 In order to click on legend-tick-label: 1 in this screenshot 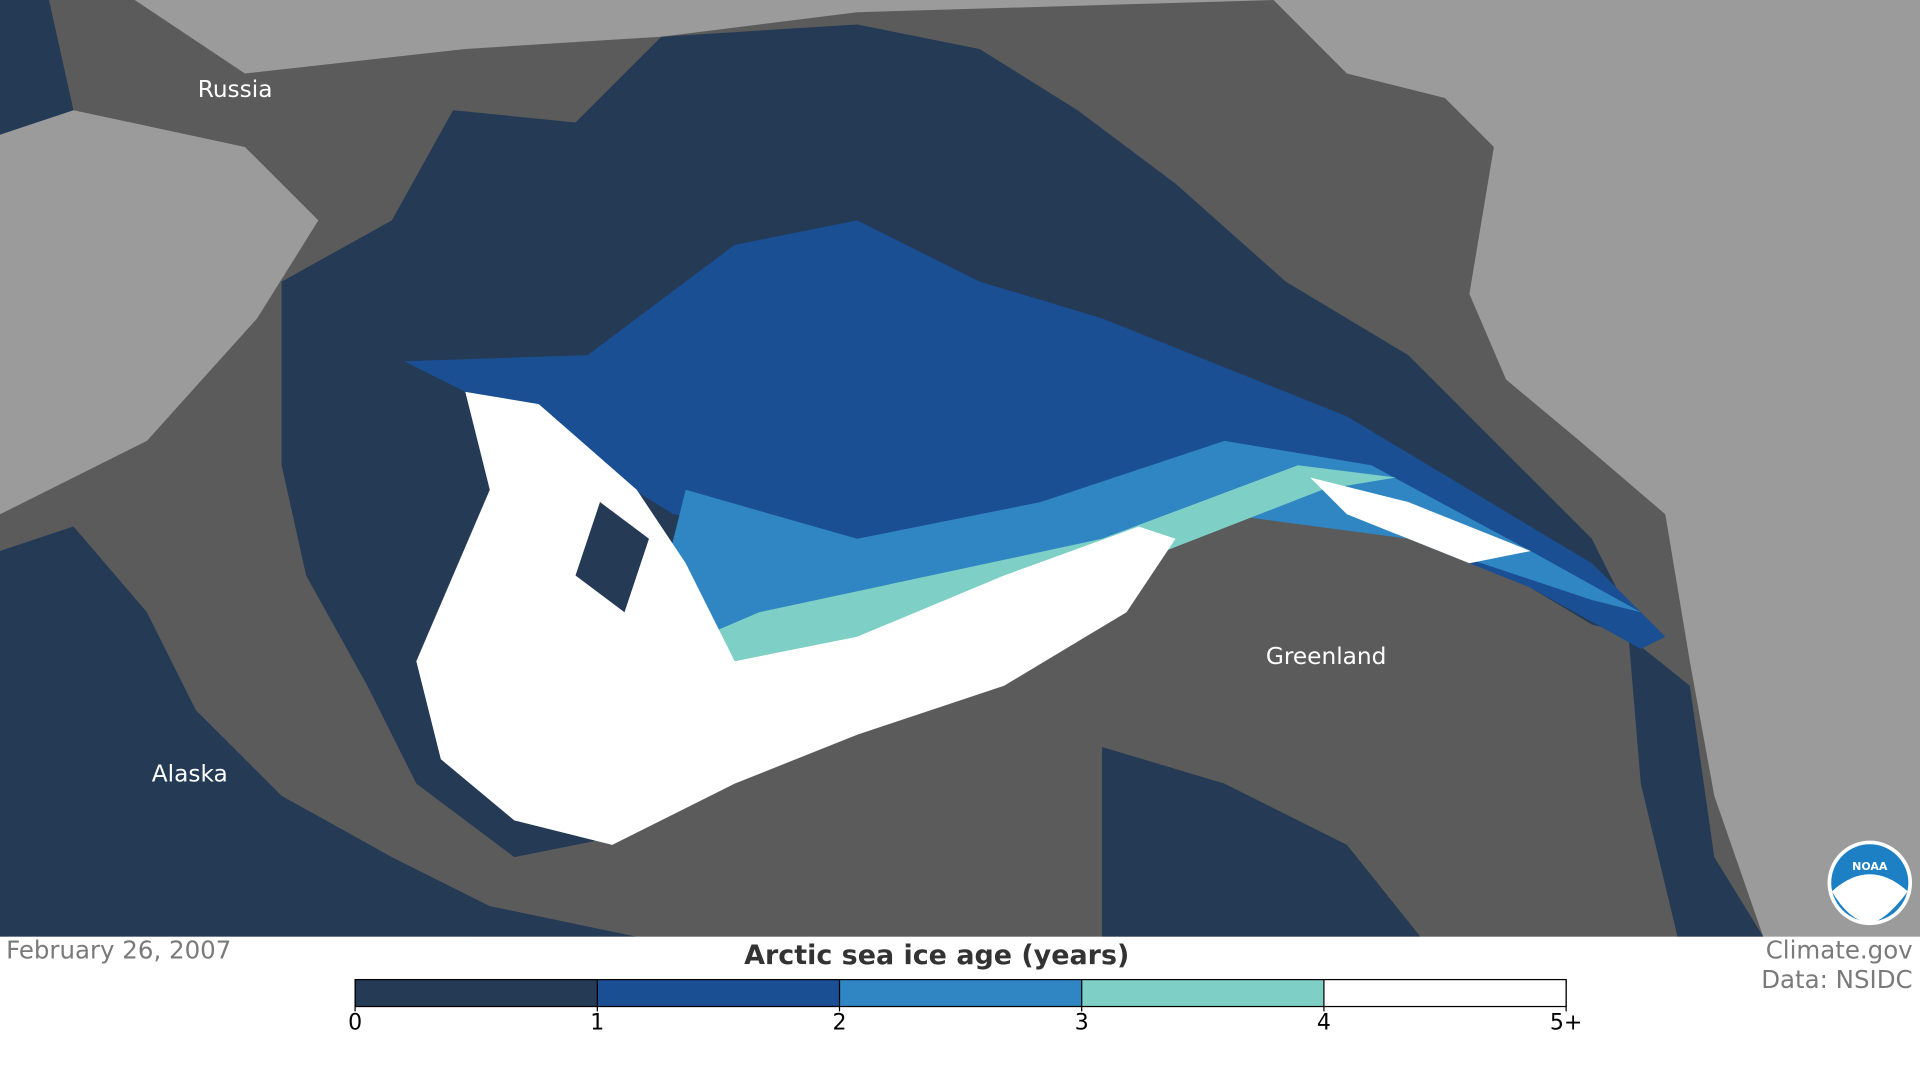, I will do `click(597, 1023)`.